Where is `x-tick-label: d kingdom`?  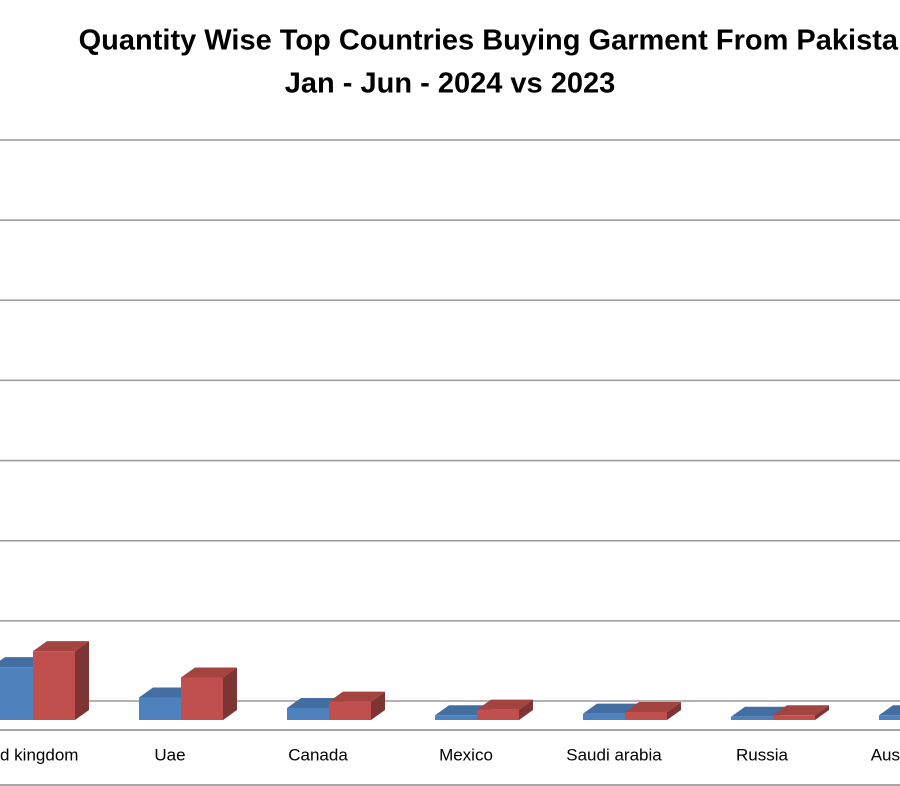 x-tick-label: d kingdom is located at coordinates (39, 754).